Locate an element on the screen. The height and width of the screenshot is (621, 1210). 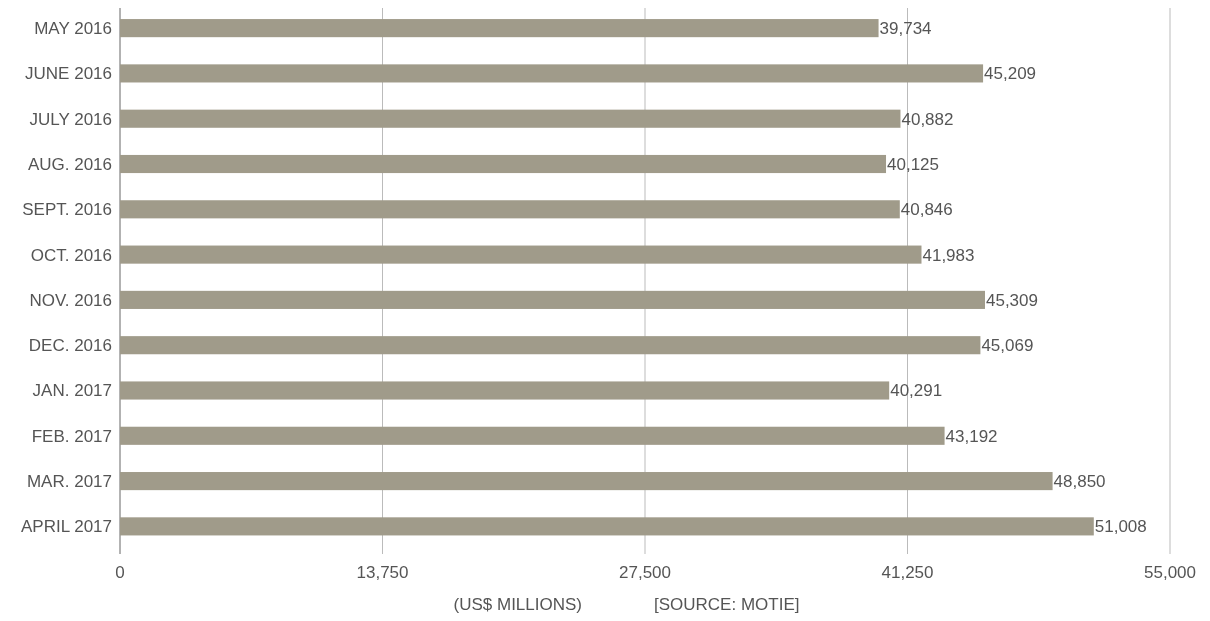
x-axis-title: (US$ MILLIONS) is located at coordinates (517, 604).